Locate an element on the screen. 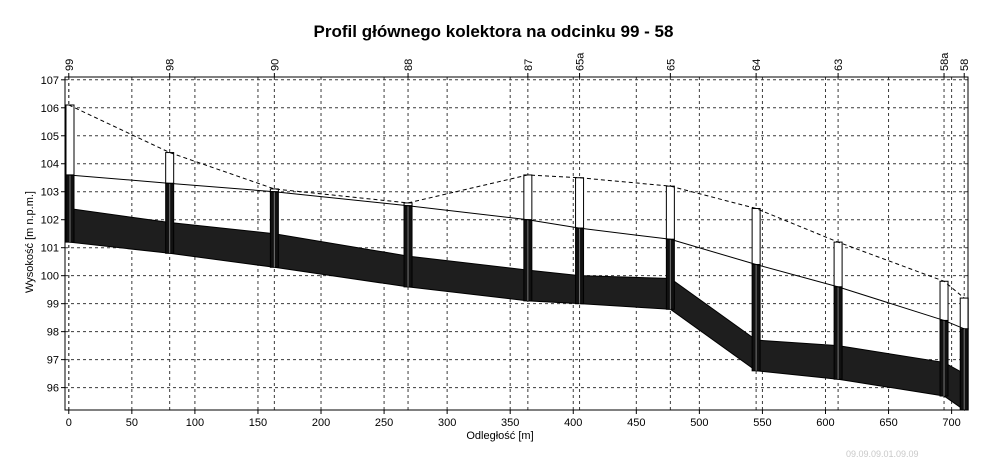 Image resolution: width=987 pixels, height=459 pixels. x-tick-label: 500 is located at coordinates (699, 423).